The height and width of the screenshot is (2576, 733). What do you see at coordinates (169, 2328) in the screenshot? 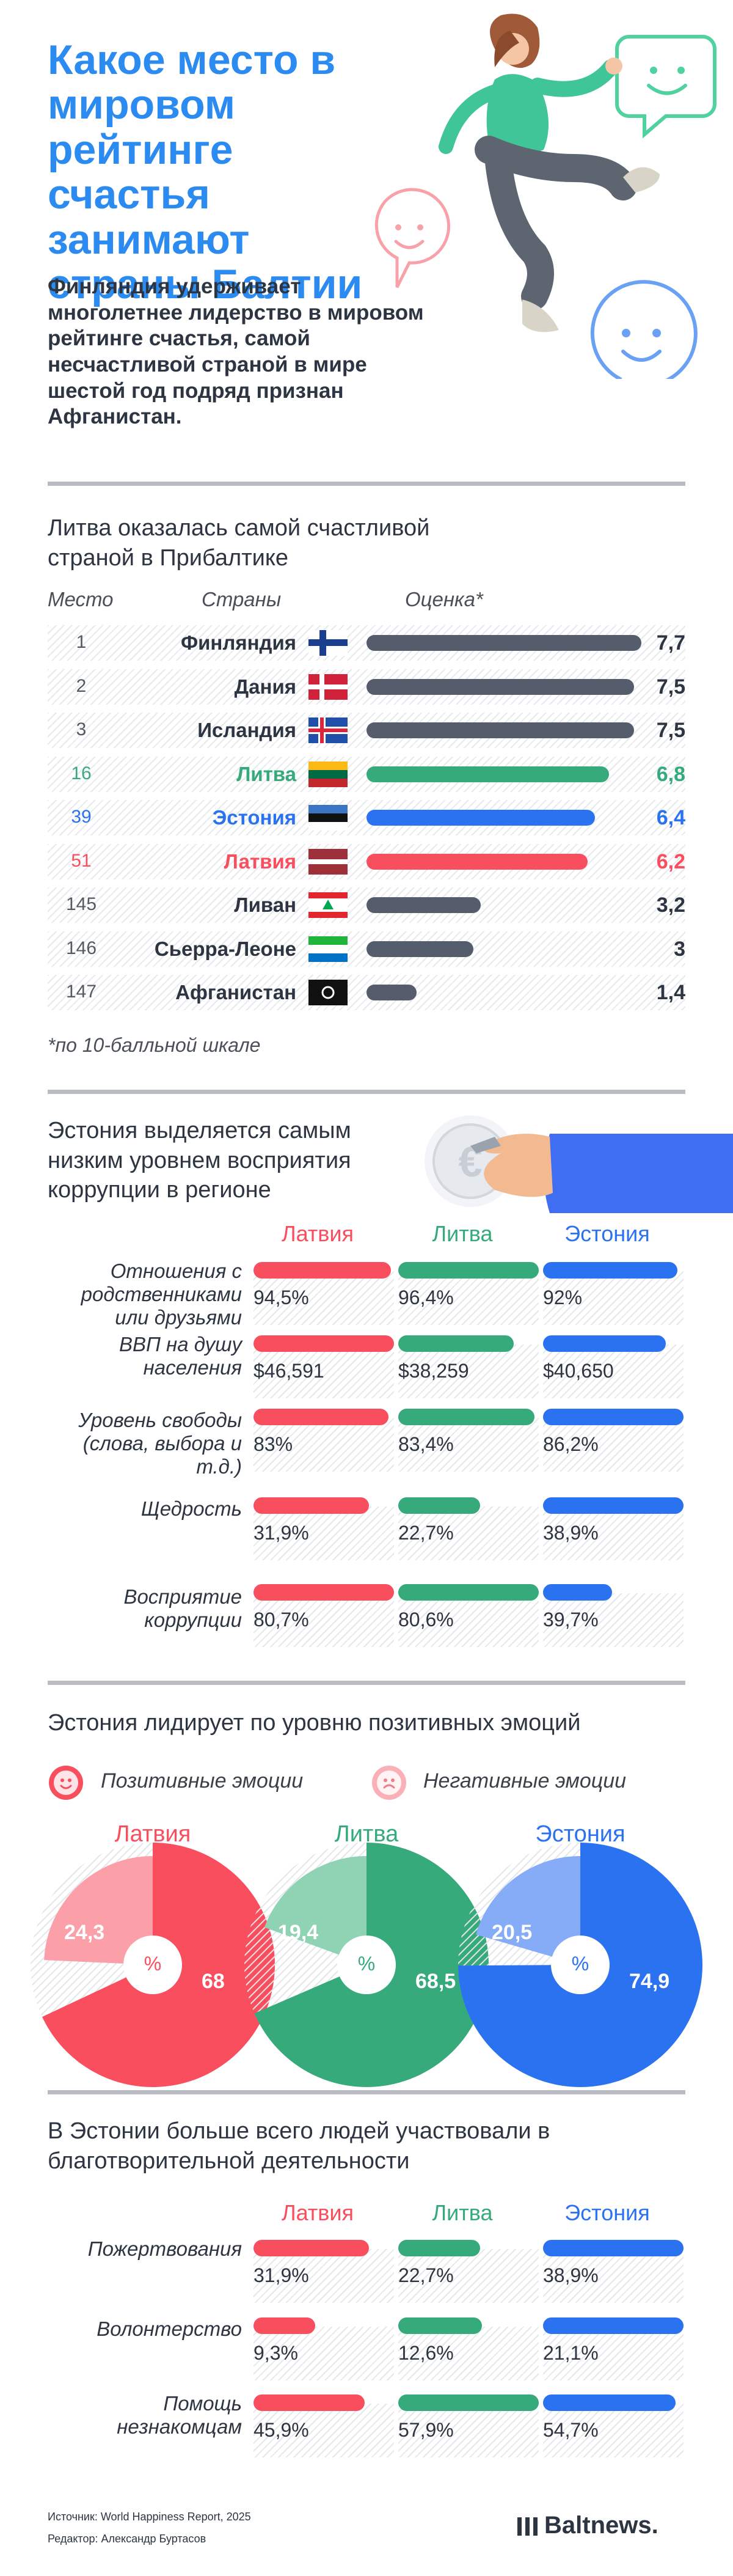
I see `charity-grid-row-label: Волонтерство` at bounding box center [169, 2328].